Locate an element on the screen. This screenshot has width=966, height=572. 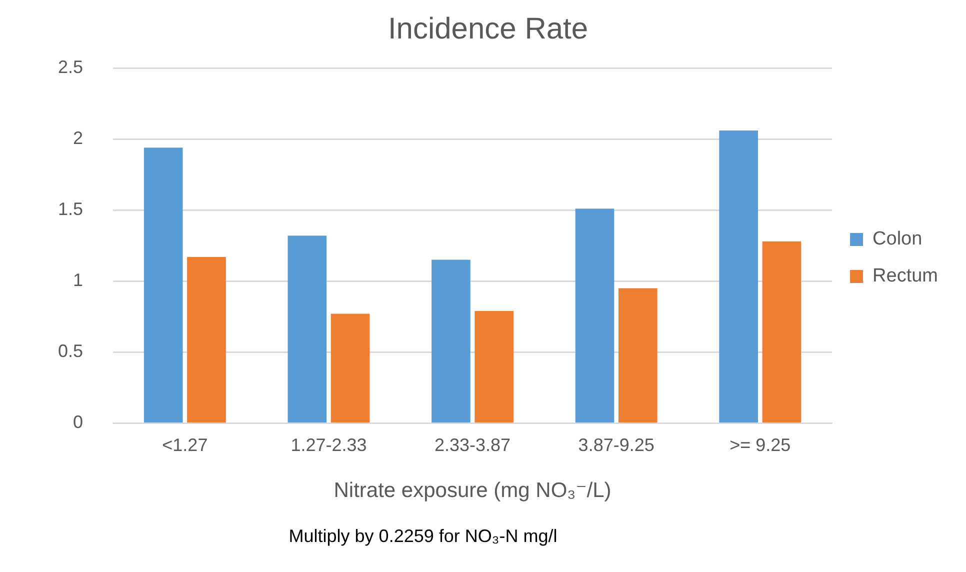
legend-label: Rectum is located at coordinates (905, 276).